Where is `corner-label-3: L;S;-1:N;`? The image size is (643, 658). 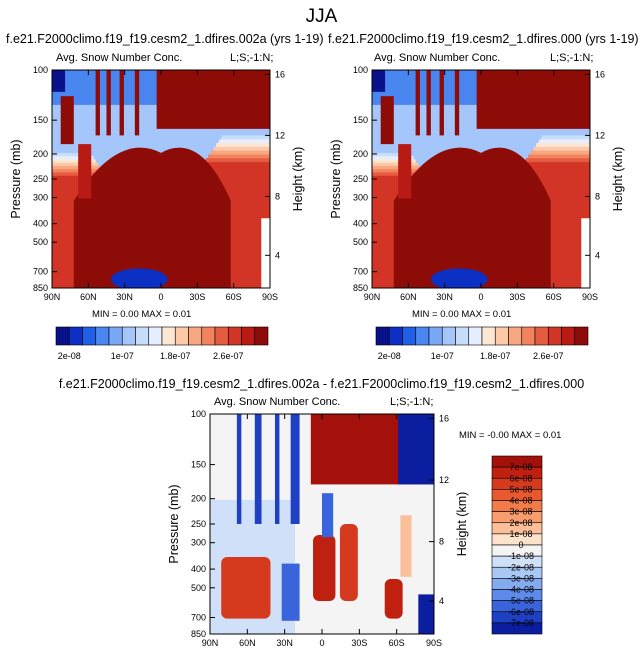 corner-label-3: L;S;-1:N; is located at coordinates (412, 402).